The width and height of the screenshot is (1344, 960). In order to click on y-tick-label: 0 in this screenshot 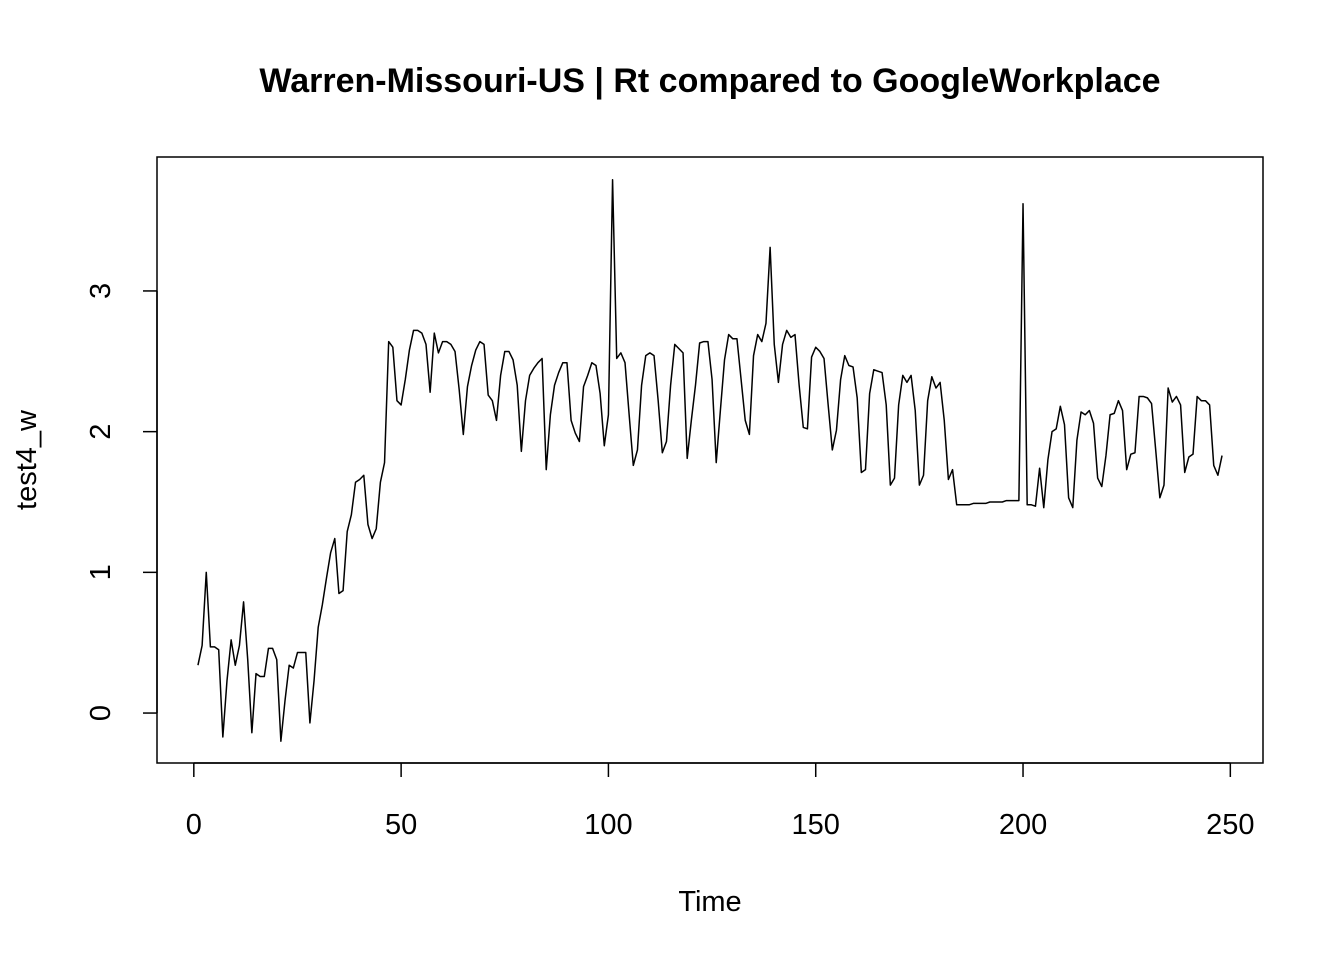, I will do `click(101, 713)`.